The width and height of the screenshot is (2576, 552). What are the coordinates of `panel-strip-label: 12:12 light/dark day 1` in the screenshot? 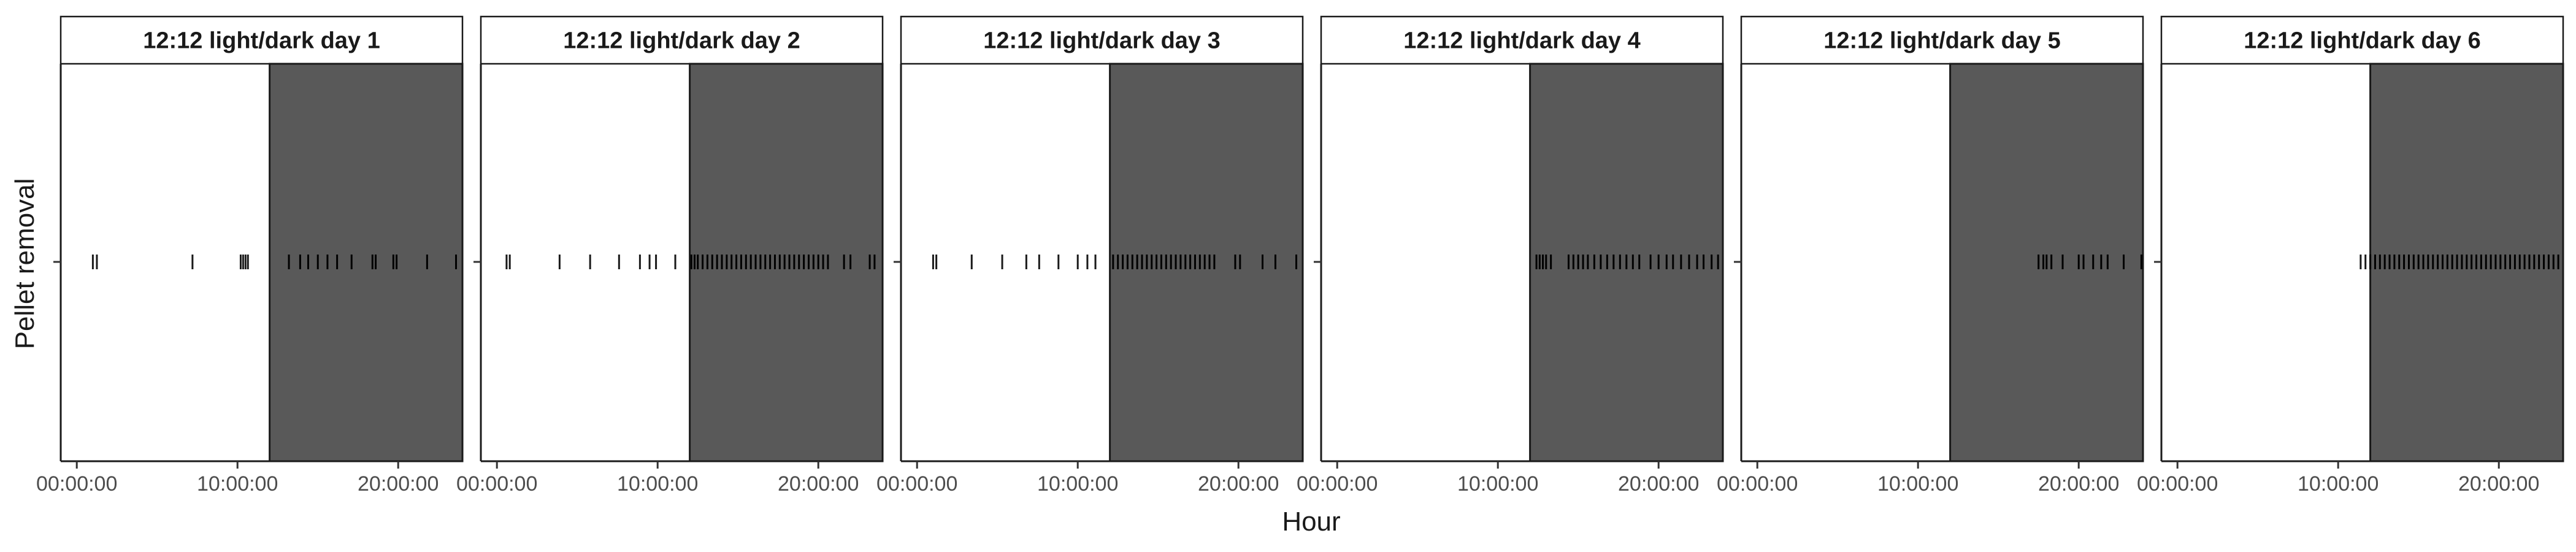 It's located at (261, 41).